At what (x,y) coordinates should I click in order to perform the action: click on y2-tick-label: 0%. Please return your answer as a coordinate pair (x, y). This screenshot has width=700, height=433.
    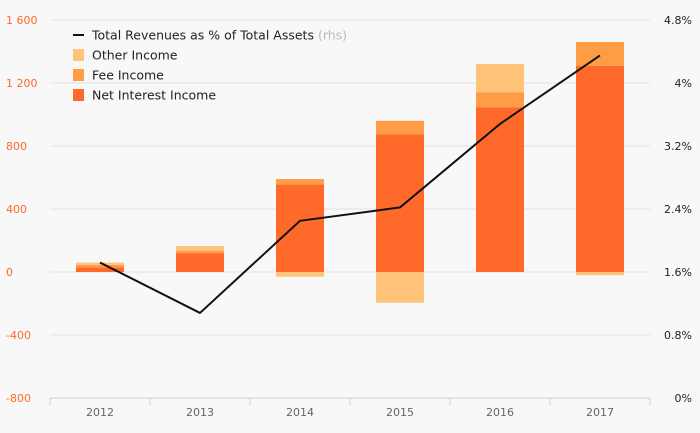
    Looking at the image, I should click on (683, 398).